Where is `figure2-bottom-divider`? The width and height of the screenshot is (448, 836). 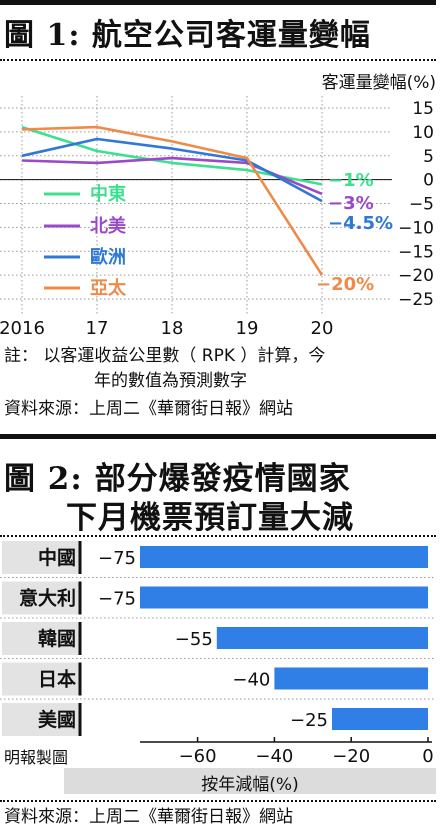
figure2-bottom-divider is located at coordinates (218, 801).